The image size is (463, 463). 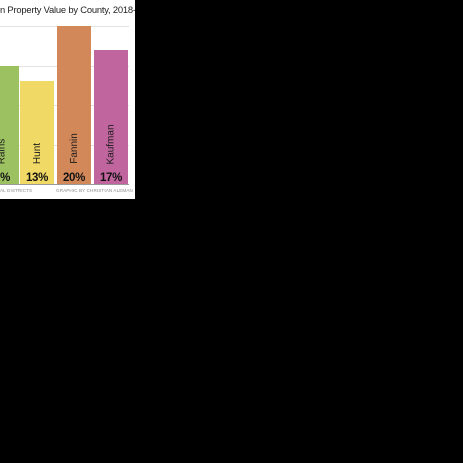 What do you see at coordinates (111, 178) in the screenshot?
I see `pct-label-kaufman: 17%` at bounding box center [111, 178].